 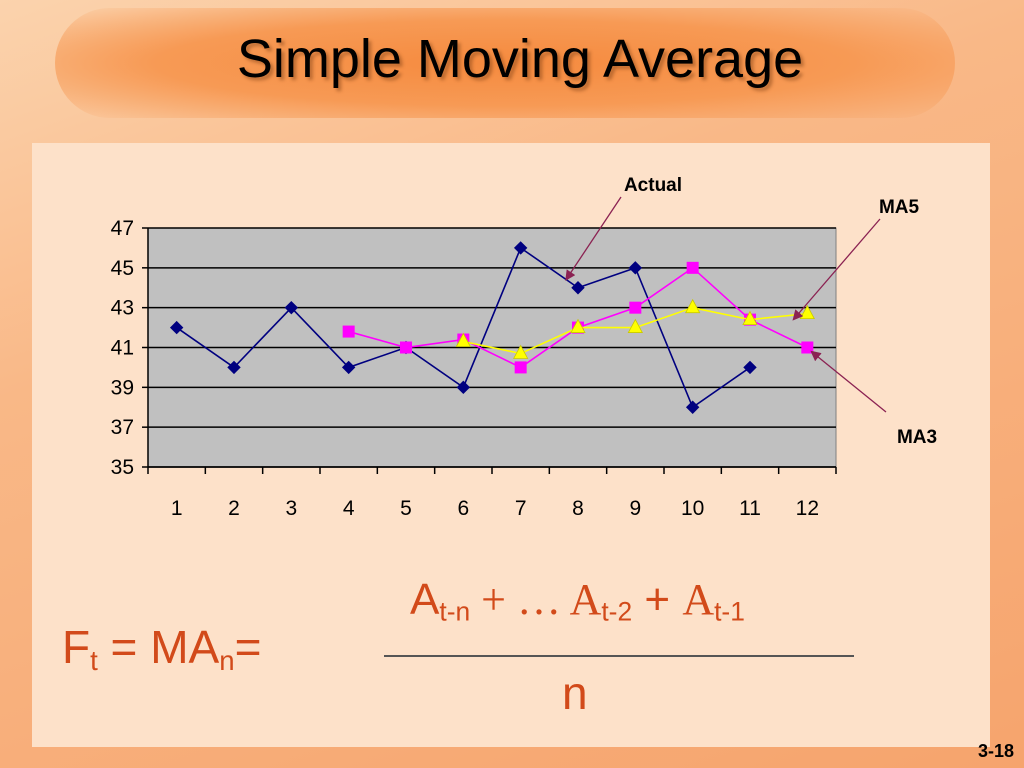 What do you see at coordinates (122, 427) in the screenshot?
I see `y-tick-label: 37` at bounding box center [122, 427].